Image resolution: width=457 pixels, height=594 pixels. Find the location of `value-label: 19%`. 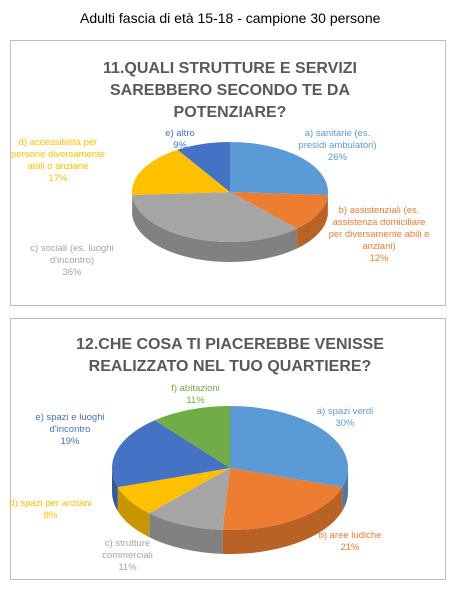

value-label: 19% is located at coordinates (70, 441).